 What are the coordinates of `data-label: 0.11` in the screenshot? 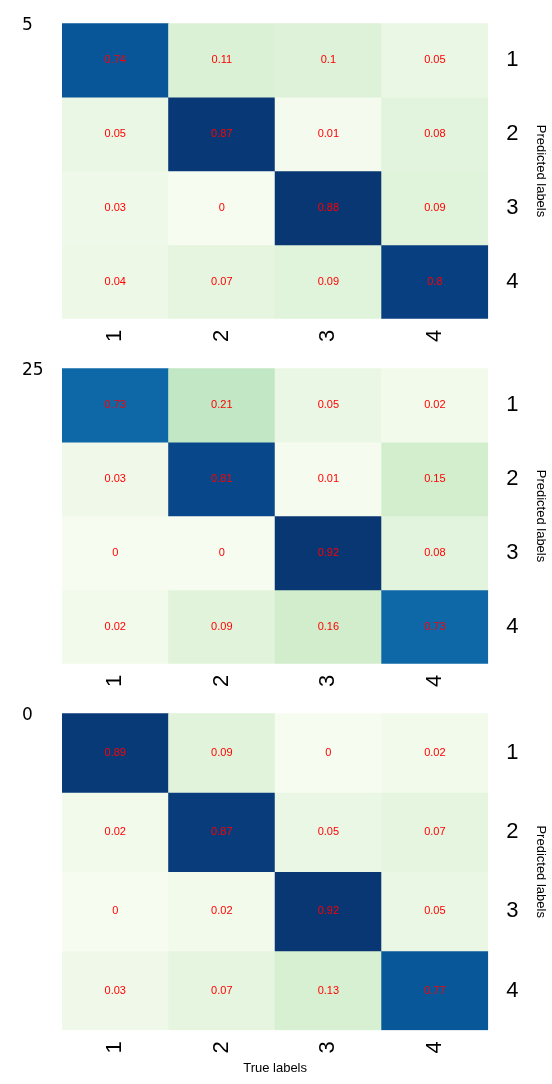 It's located at (222, 59).